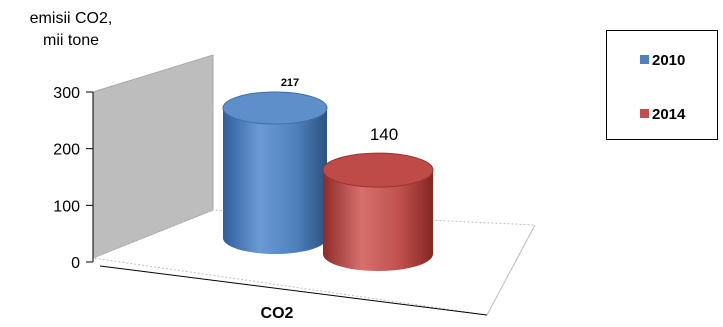 The height and width of the screenshot is (327, 723). Describe the element at coordinates (644, 59) in the screenshot. I see `legend-swatch-2010` at that location.